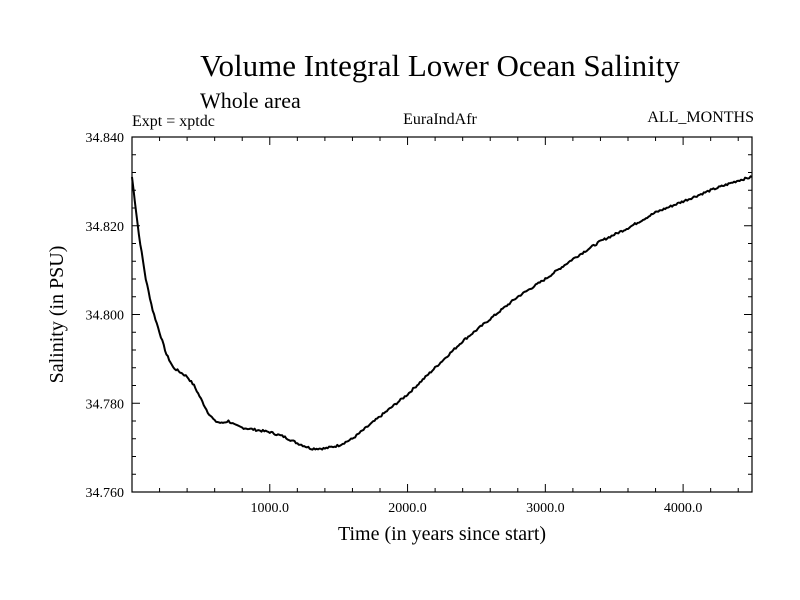 The width and height of the screenshot is (800, 600). Describe the element at coordinates (57, 315) in the screenshot. I see `y-axis-title: Salinity (in PSU)` at that location.